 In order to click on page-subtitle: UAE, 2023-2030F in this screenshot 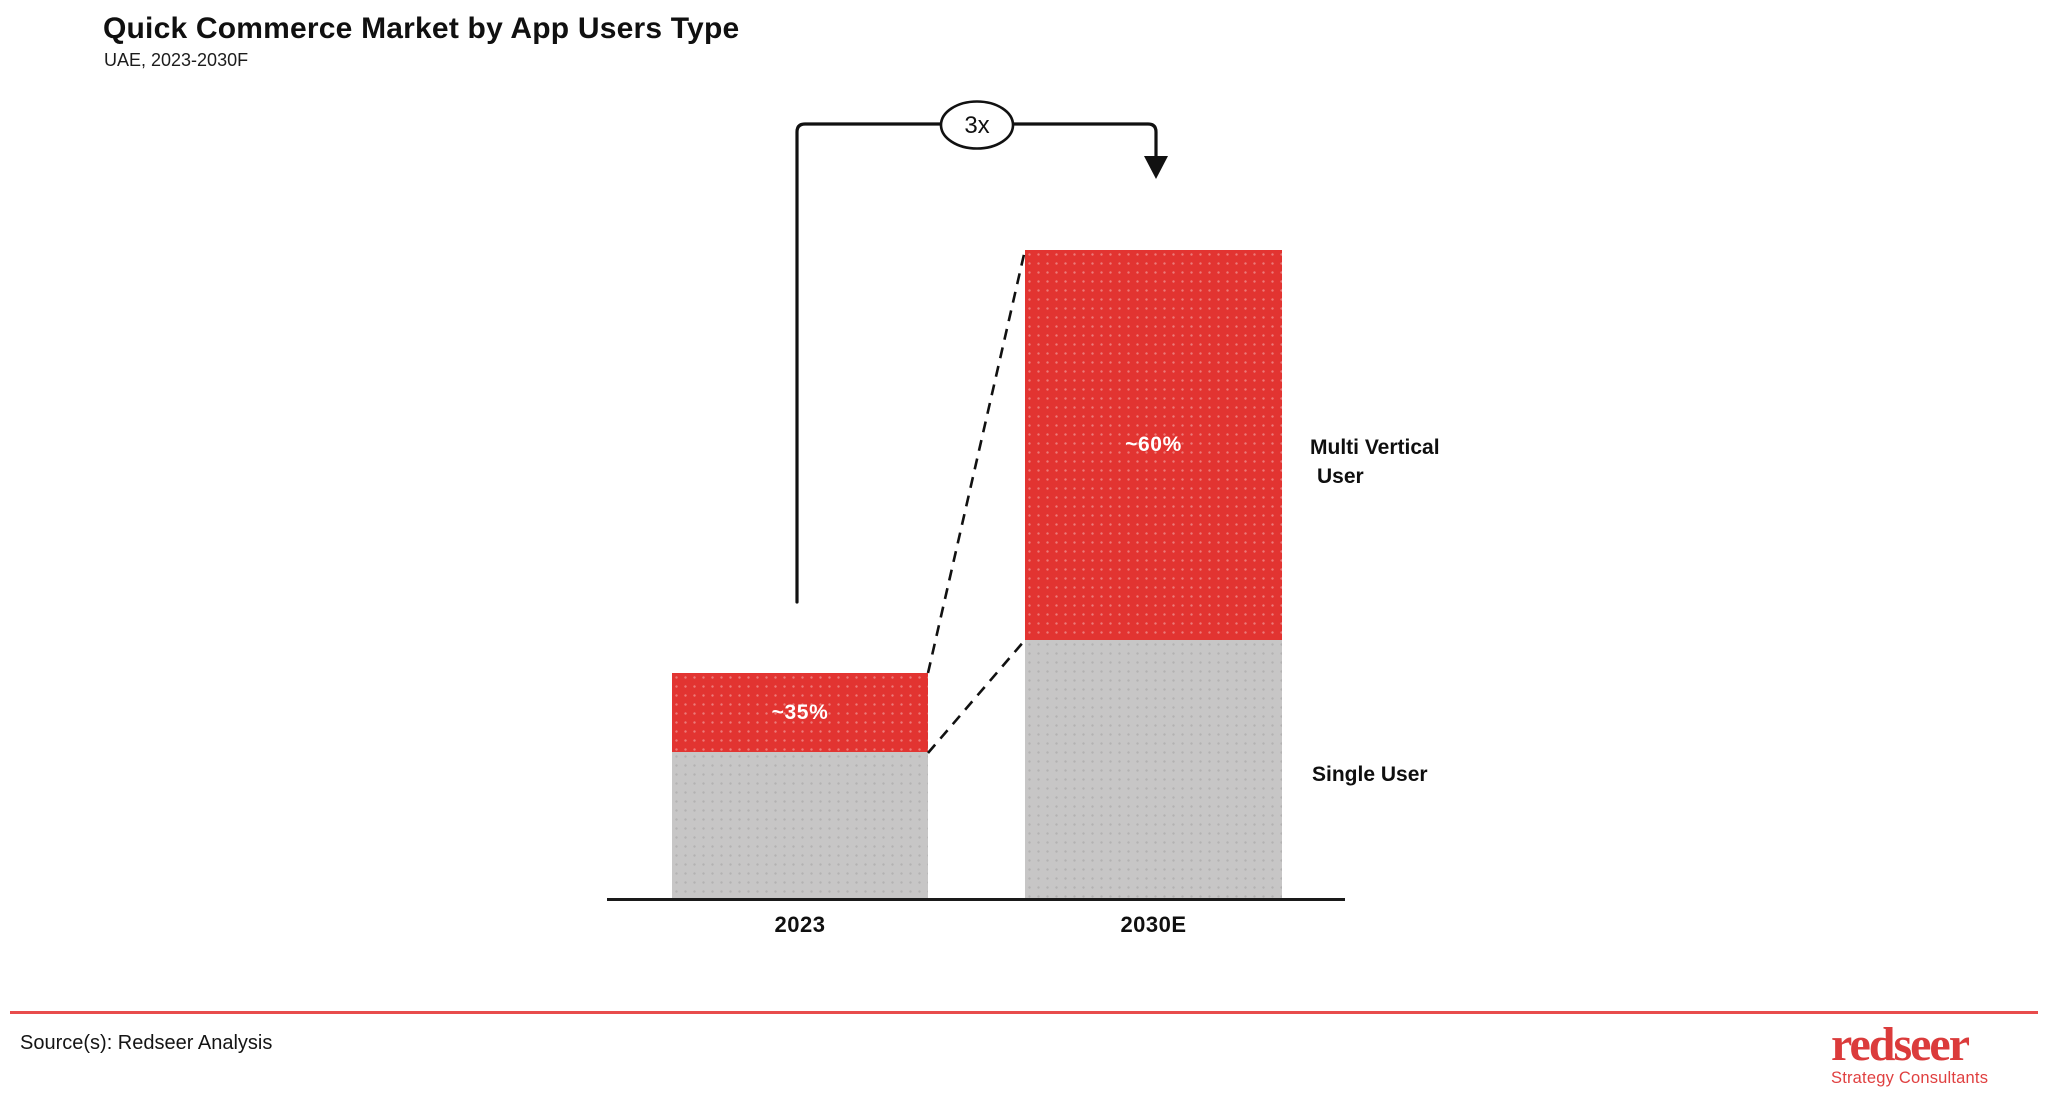, I will do `click(176, 60)`.